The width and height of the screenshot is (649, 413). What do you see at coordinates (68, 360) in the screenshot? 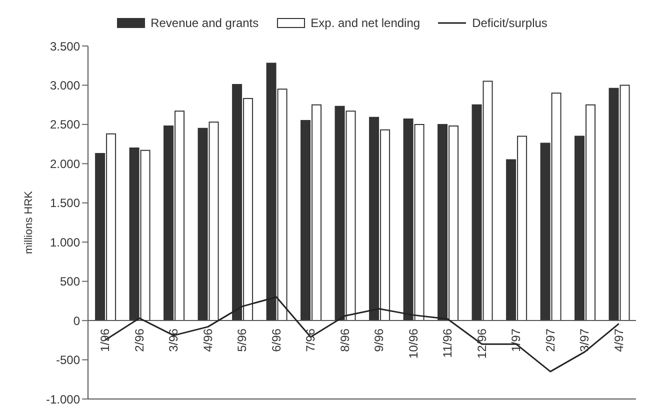
I see `y-tick-label: -500` at bounding box center [68, 360].